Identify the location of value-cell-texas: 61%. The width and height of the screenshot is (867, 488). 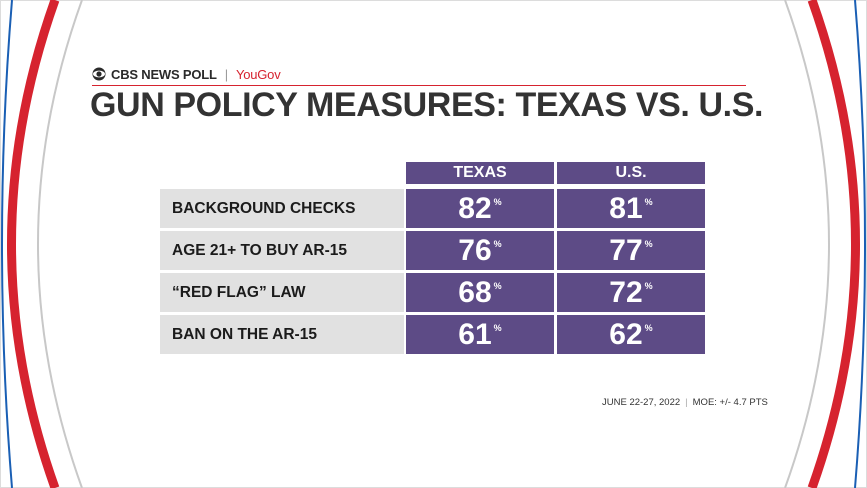
(480, 334).